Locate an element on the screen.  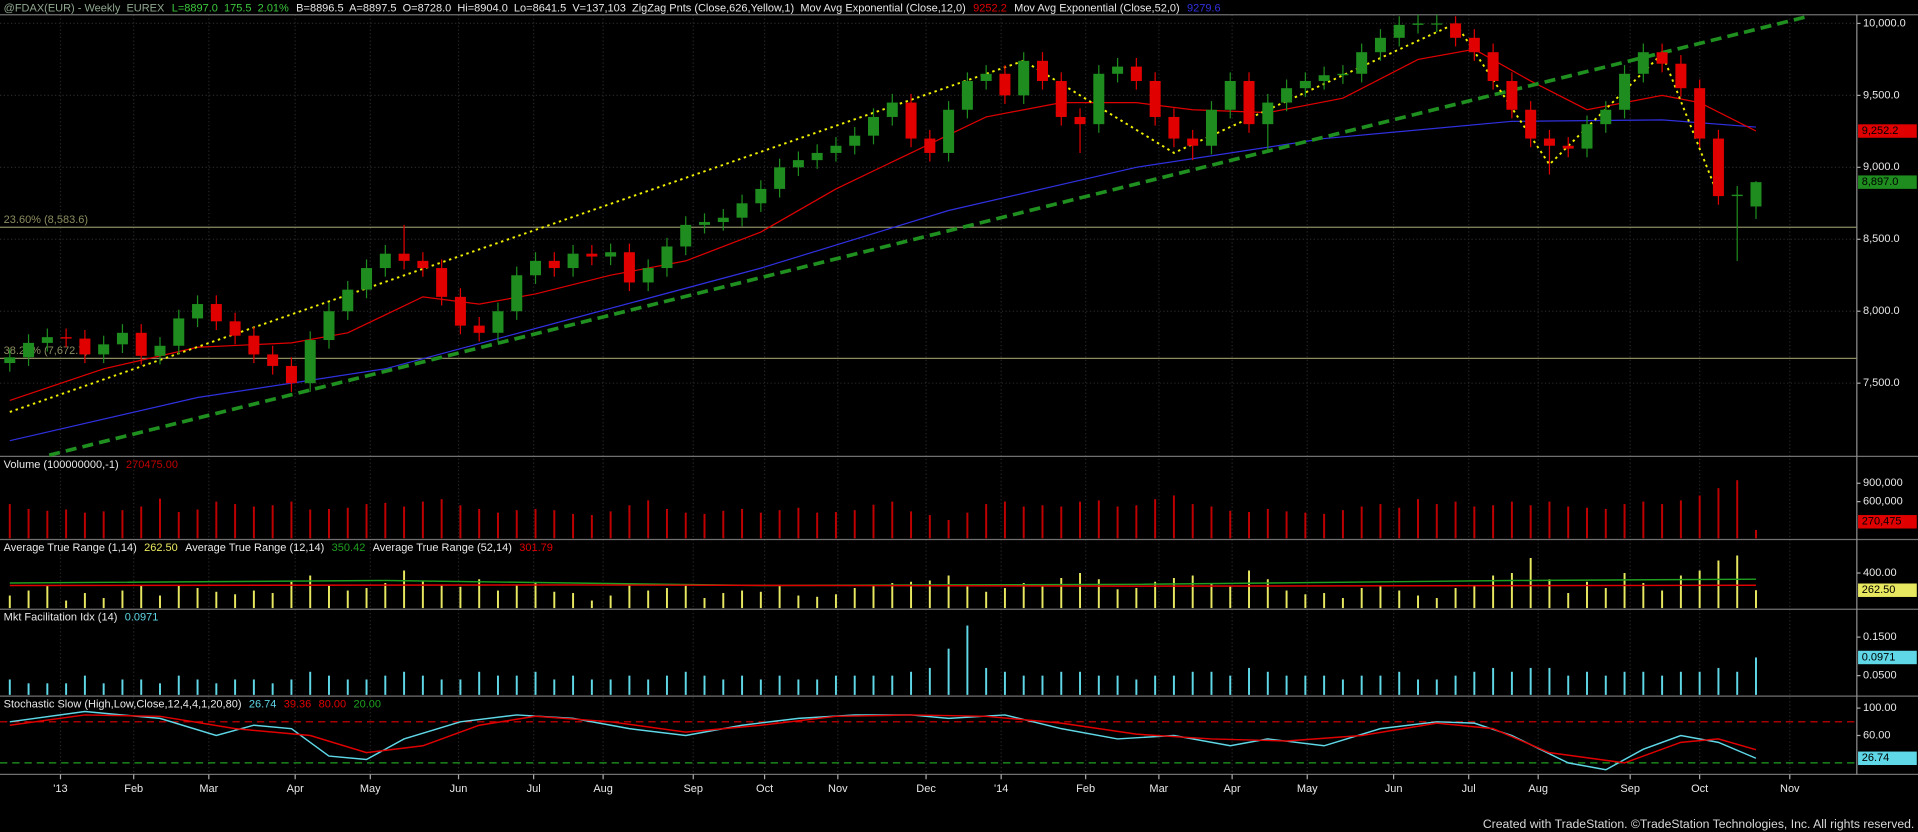
indicator-line is located at coordinates (883, 739).